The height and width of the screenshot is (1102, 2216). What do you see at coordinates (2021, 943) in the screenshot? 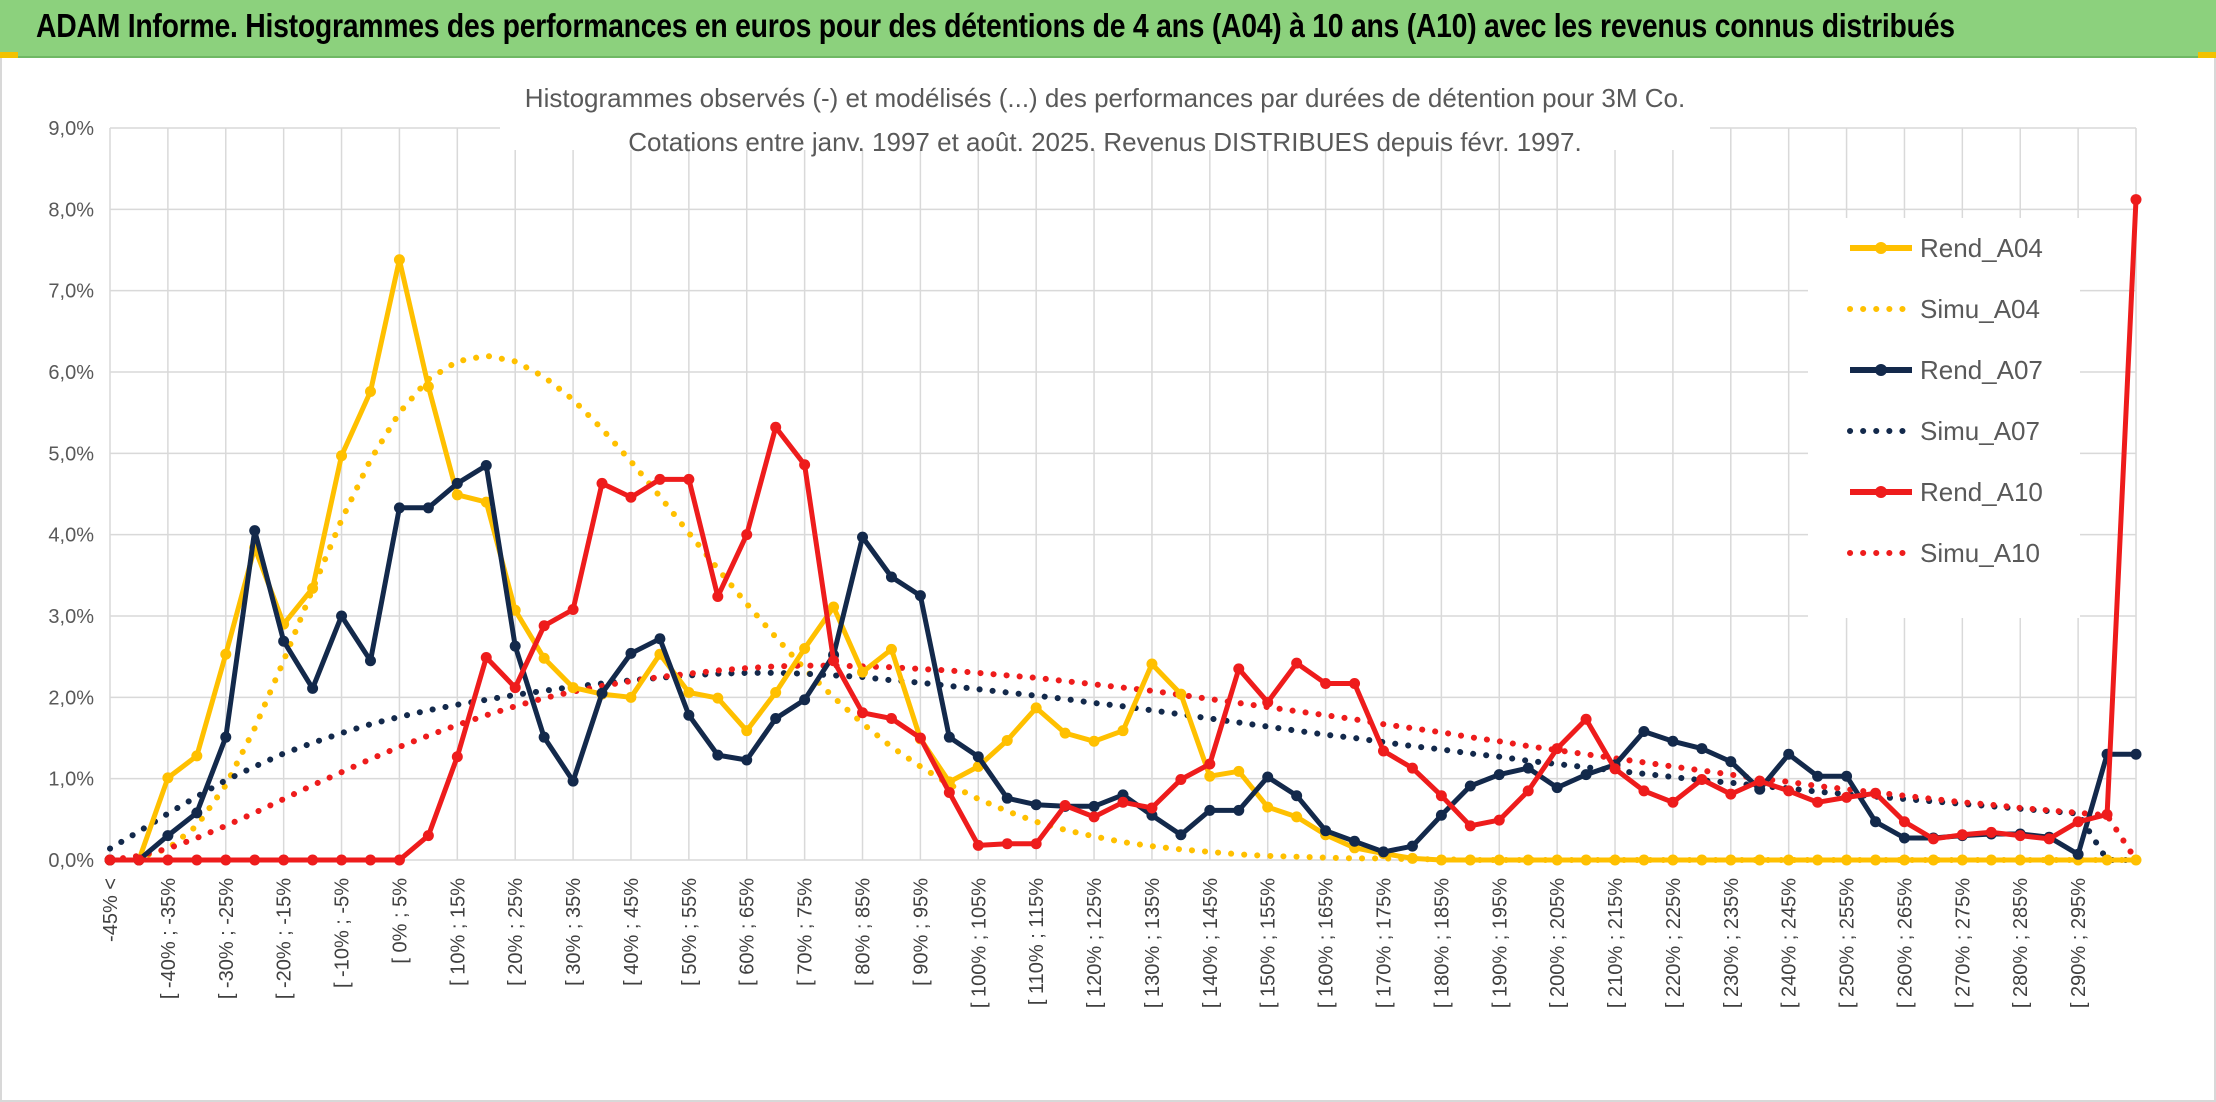
I see `x-tick-label: [ 280% ; 285%` at bounding box center [2021, 943].